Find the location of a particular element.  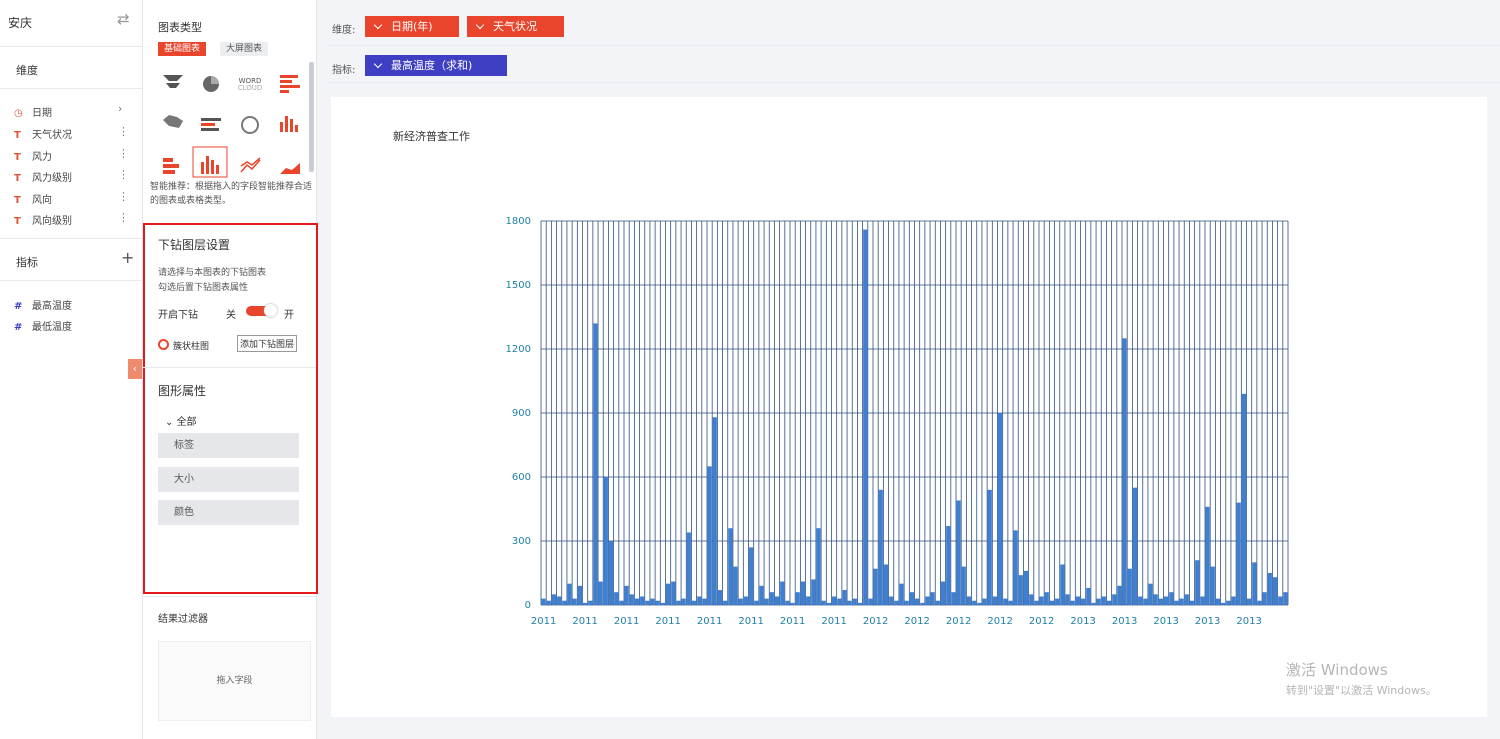

measure-chip: 最高温度（求和) is located at coordinates (436, 65).